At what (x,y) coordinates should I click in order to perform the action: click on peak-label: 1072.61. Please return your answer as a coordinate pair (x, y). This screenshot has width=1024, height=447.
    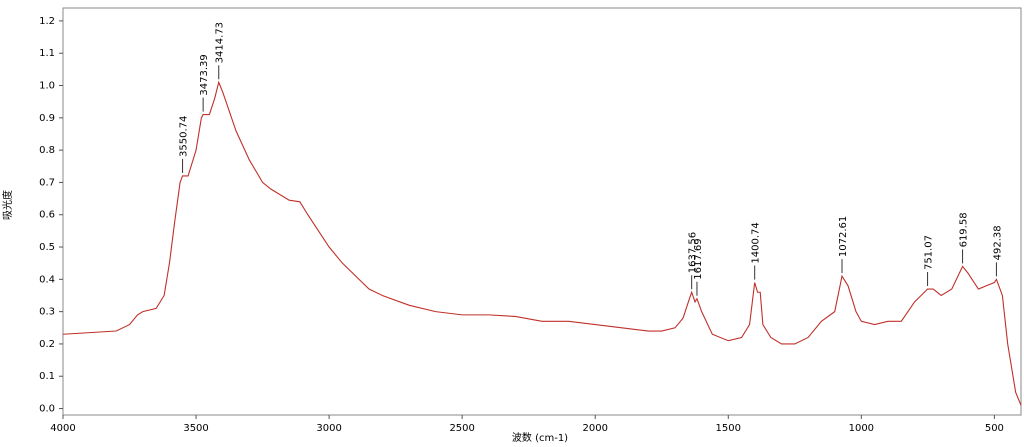
    Looking at the image, I should click on (843, 236).